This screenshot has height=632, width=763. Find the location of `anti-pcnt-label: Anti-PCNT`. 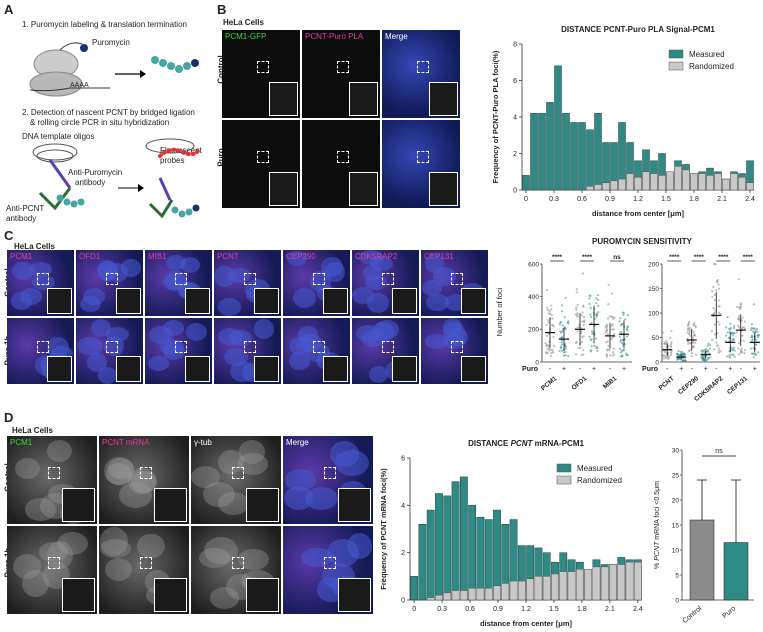

anti-pcnt-label: Anti-PCNT is located at coordinates (25, 208).